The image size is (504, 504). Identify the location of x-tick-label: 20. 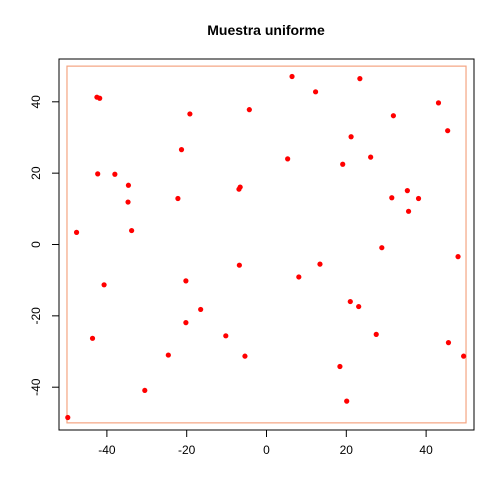
(347, 450).